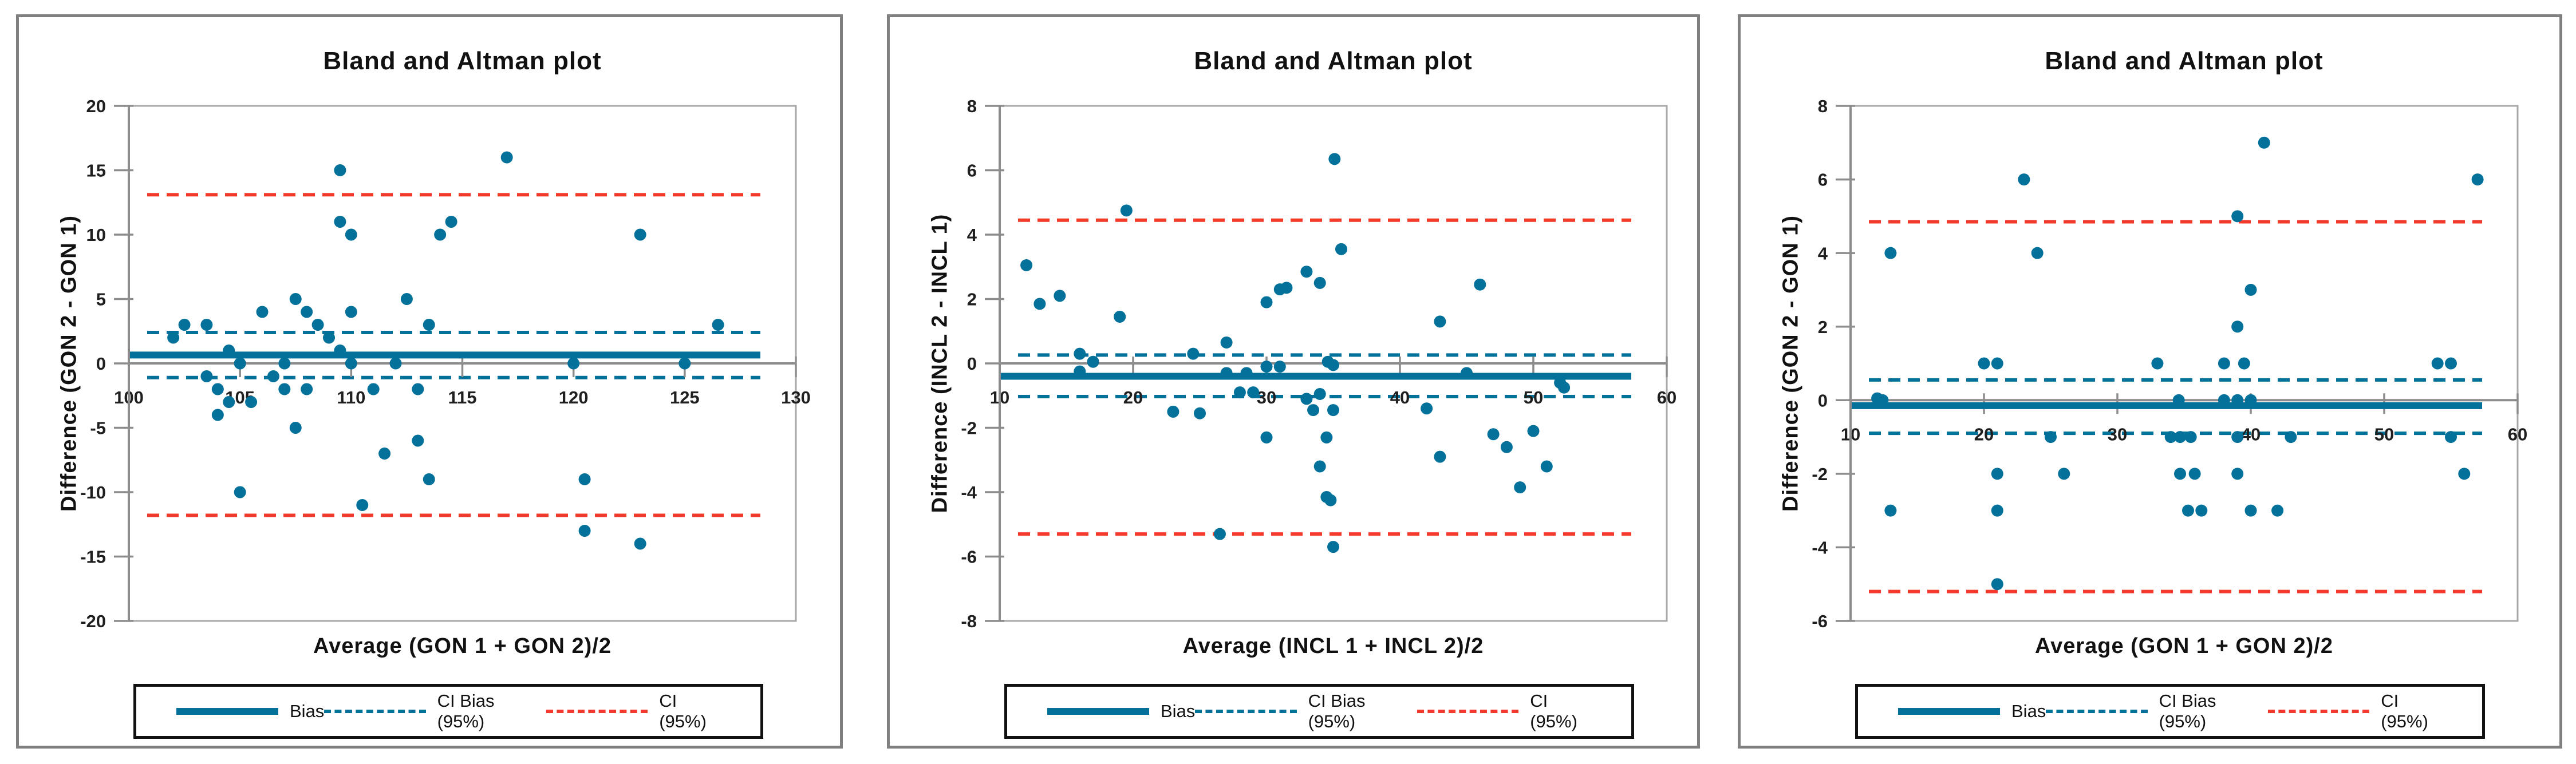 Image resolution: width=2576 pixels, height=764 pixels. What do you see at coordinates (96, 235) in the screenshot?
I see `y-tick-label: 10` at bounding box center [96, 235].